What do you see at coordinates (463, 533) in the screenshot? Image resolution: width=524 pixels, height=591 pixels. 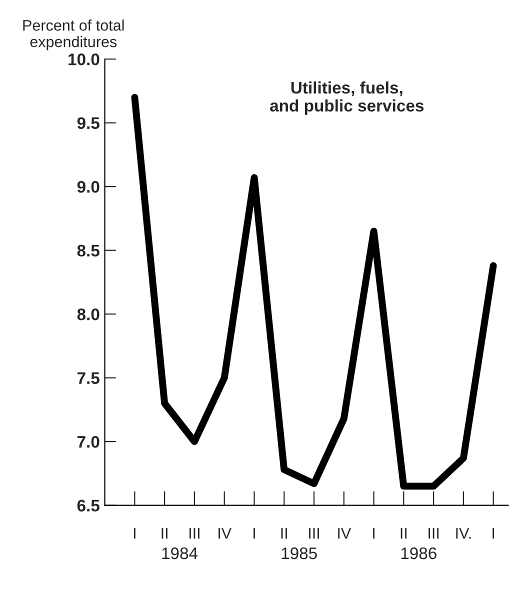 I see `x-tick-label: IV.` at bounding box center [463, 533].